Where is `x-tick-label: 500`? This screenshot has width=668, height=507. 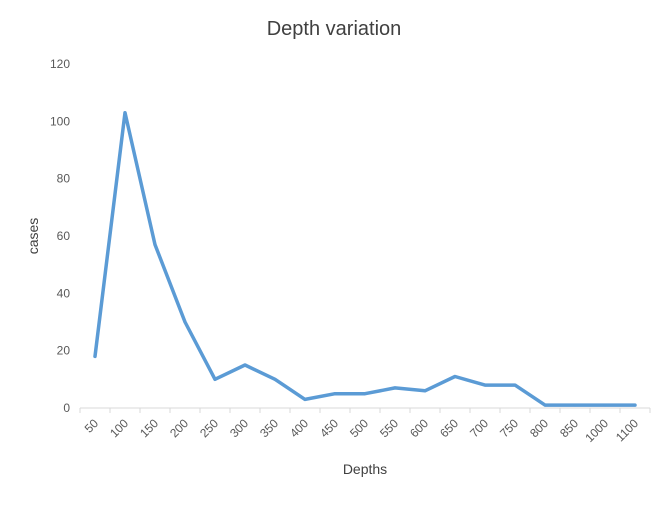 x-tick-label: 500 is located at coordinates (359, 428).